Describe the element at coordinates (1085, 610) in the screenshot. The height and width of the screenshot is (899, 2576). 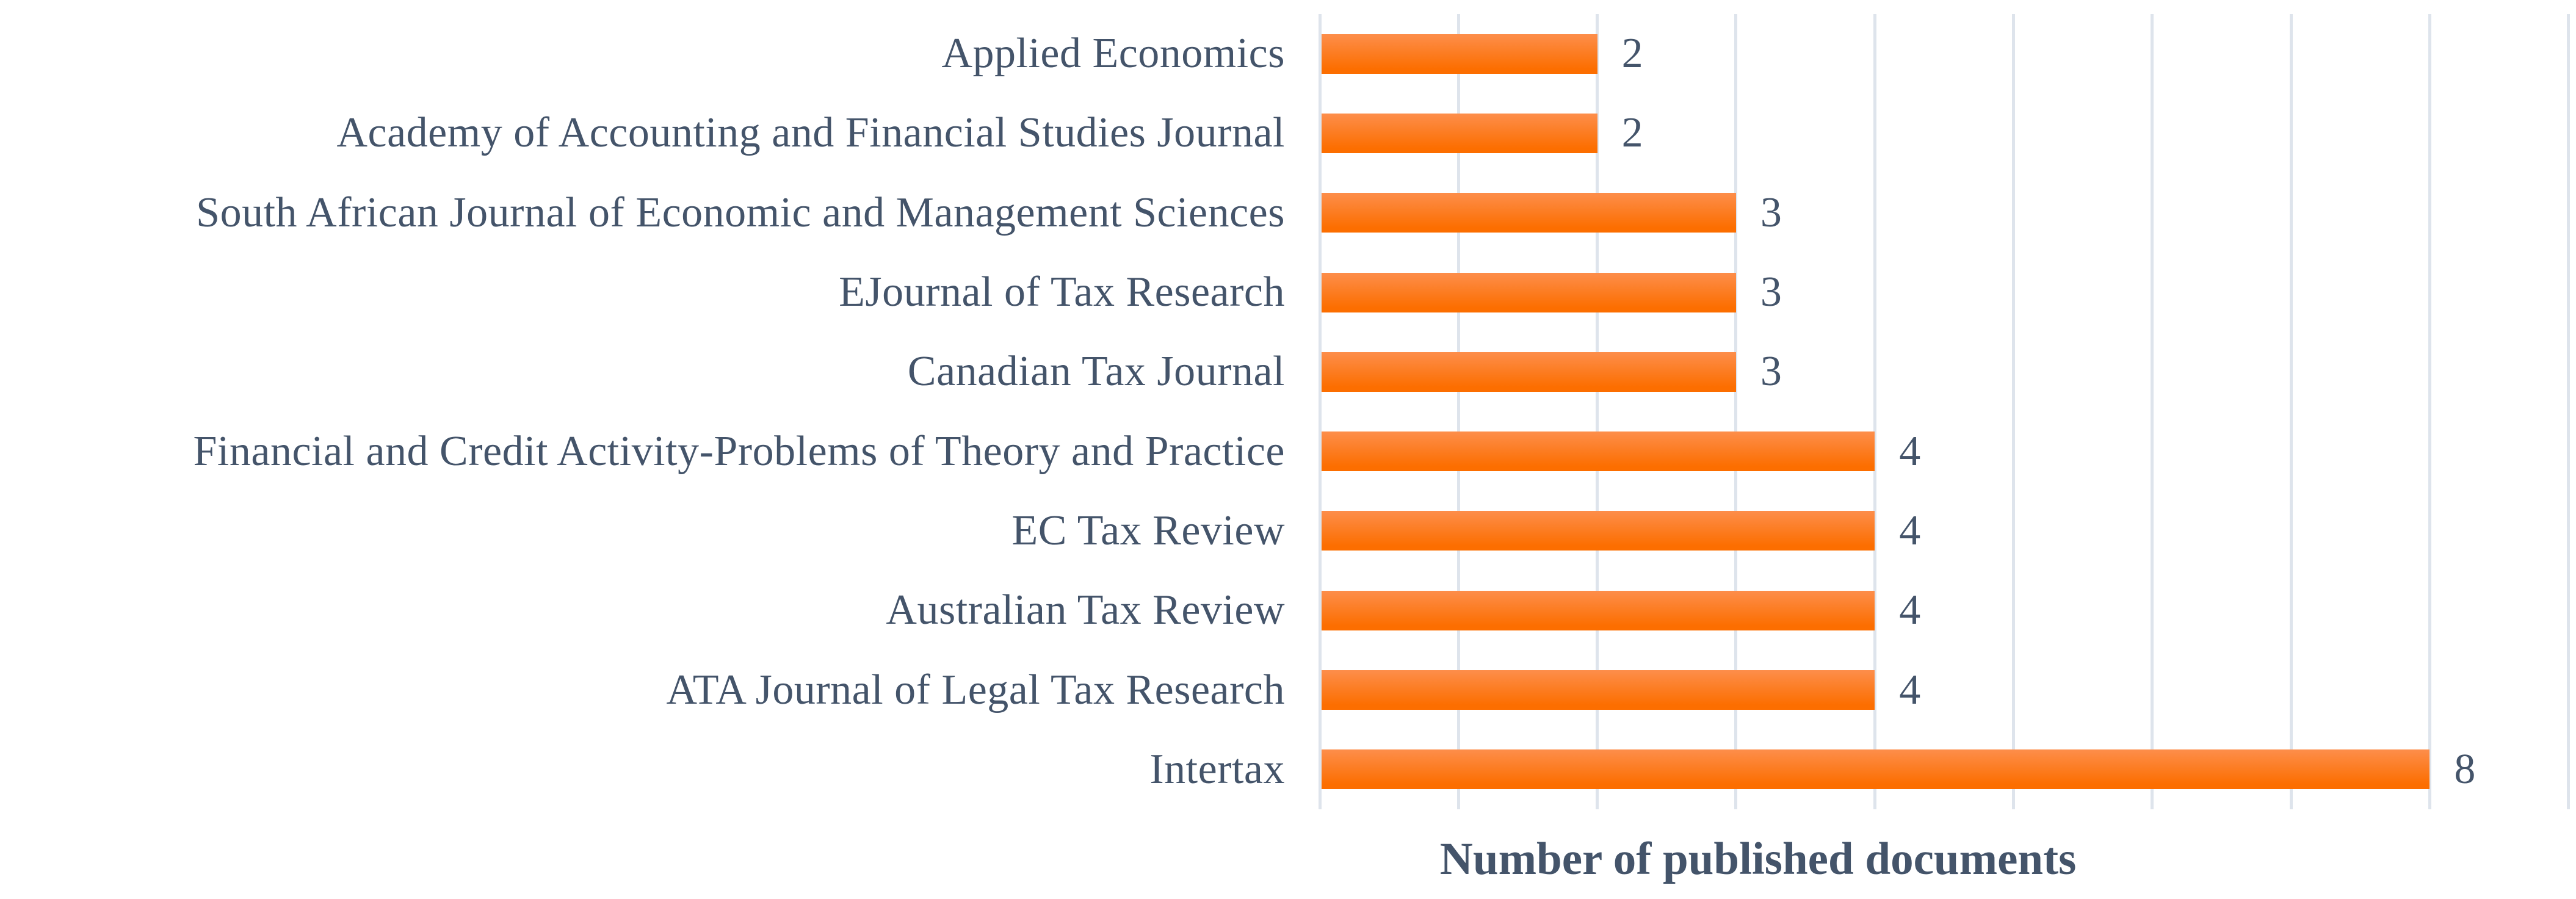
I see `category-label: Australian Tax Review` at that location.